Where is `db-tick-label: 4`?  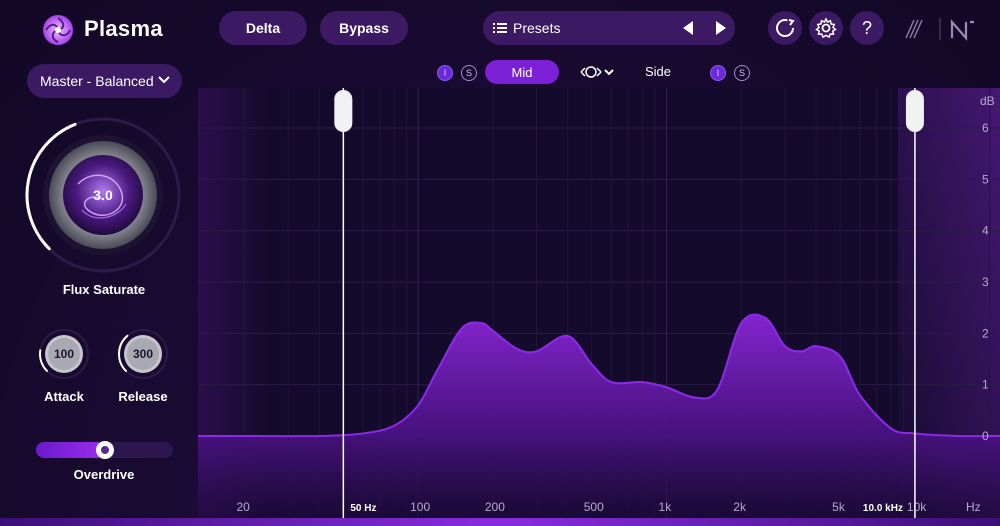
db-tick-label: 4 is located at coordinates (985, 231).